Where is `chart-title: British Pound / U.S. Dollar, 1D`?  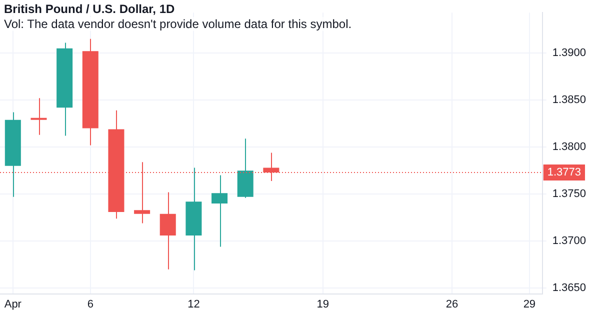
chart-title: British Pound / U.S. Dollar, 1D is located at coordinates (89, 9).